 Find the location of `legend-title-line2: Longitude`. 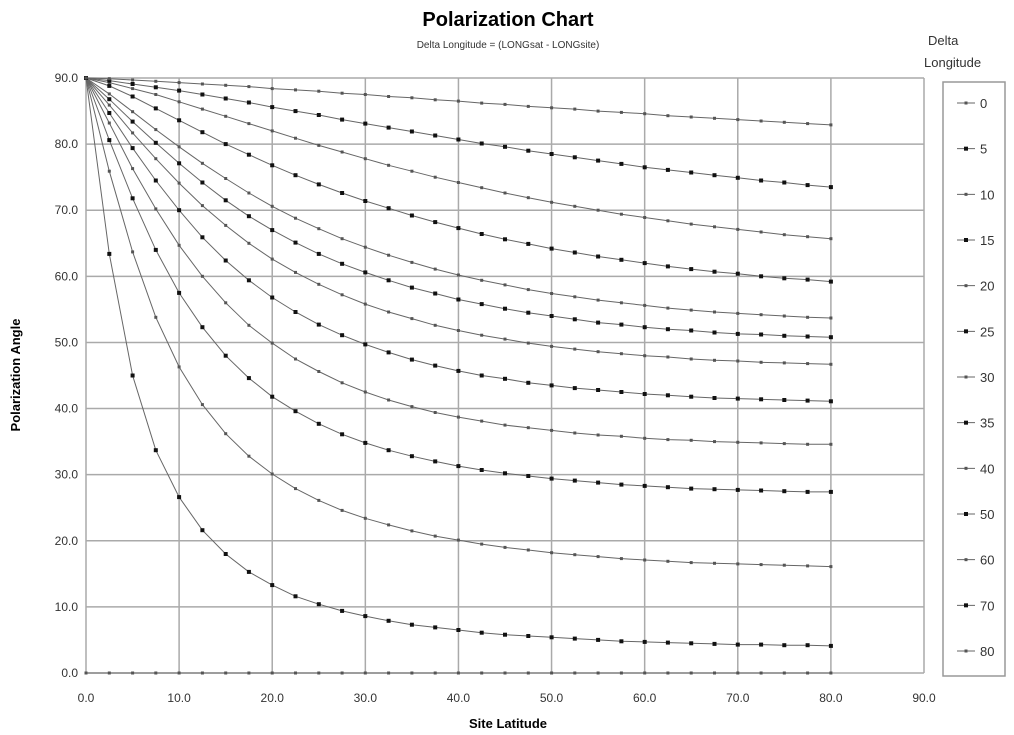

legend-title-line2: Longitude is located at coordinates (952, 62).